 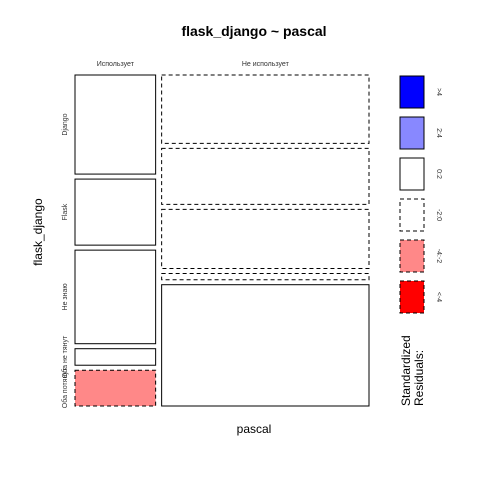 What do you see at coordinates (438, 133) in the screenshot?
I see `legend-label-2: 2:4` at bounding box center [438, 133].